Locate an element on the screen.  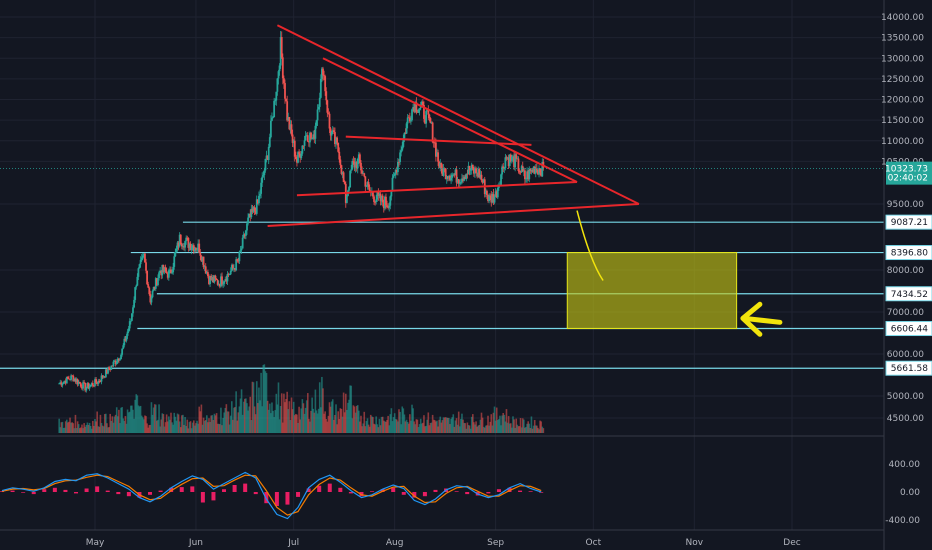
annotations is located at coordinates (679, 273).